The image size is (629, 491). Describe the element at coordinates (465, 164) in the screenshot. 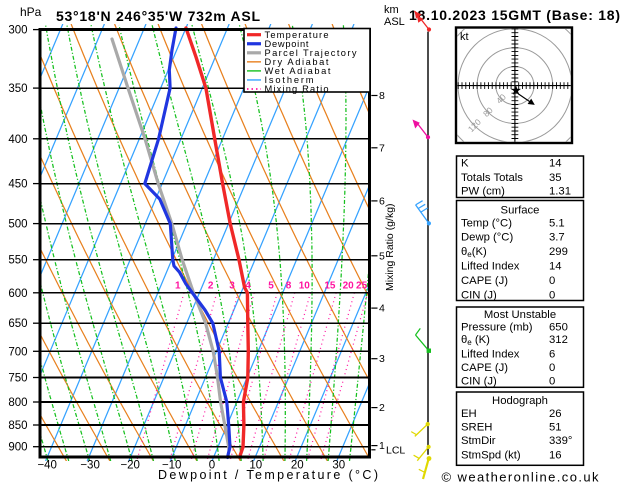

I see `svg-text: K` at that location.